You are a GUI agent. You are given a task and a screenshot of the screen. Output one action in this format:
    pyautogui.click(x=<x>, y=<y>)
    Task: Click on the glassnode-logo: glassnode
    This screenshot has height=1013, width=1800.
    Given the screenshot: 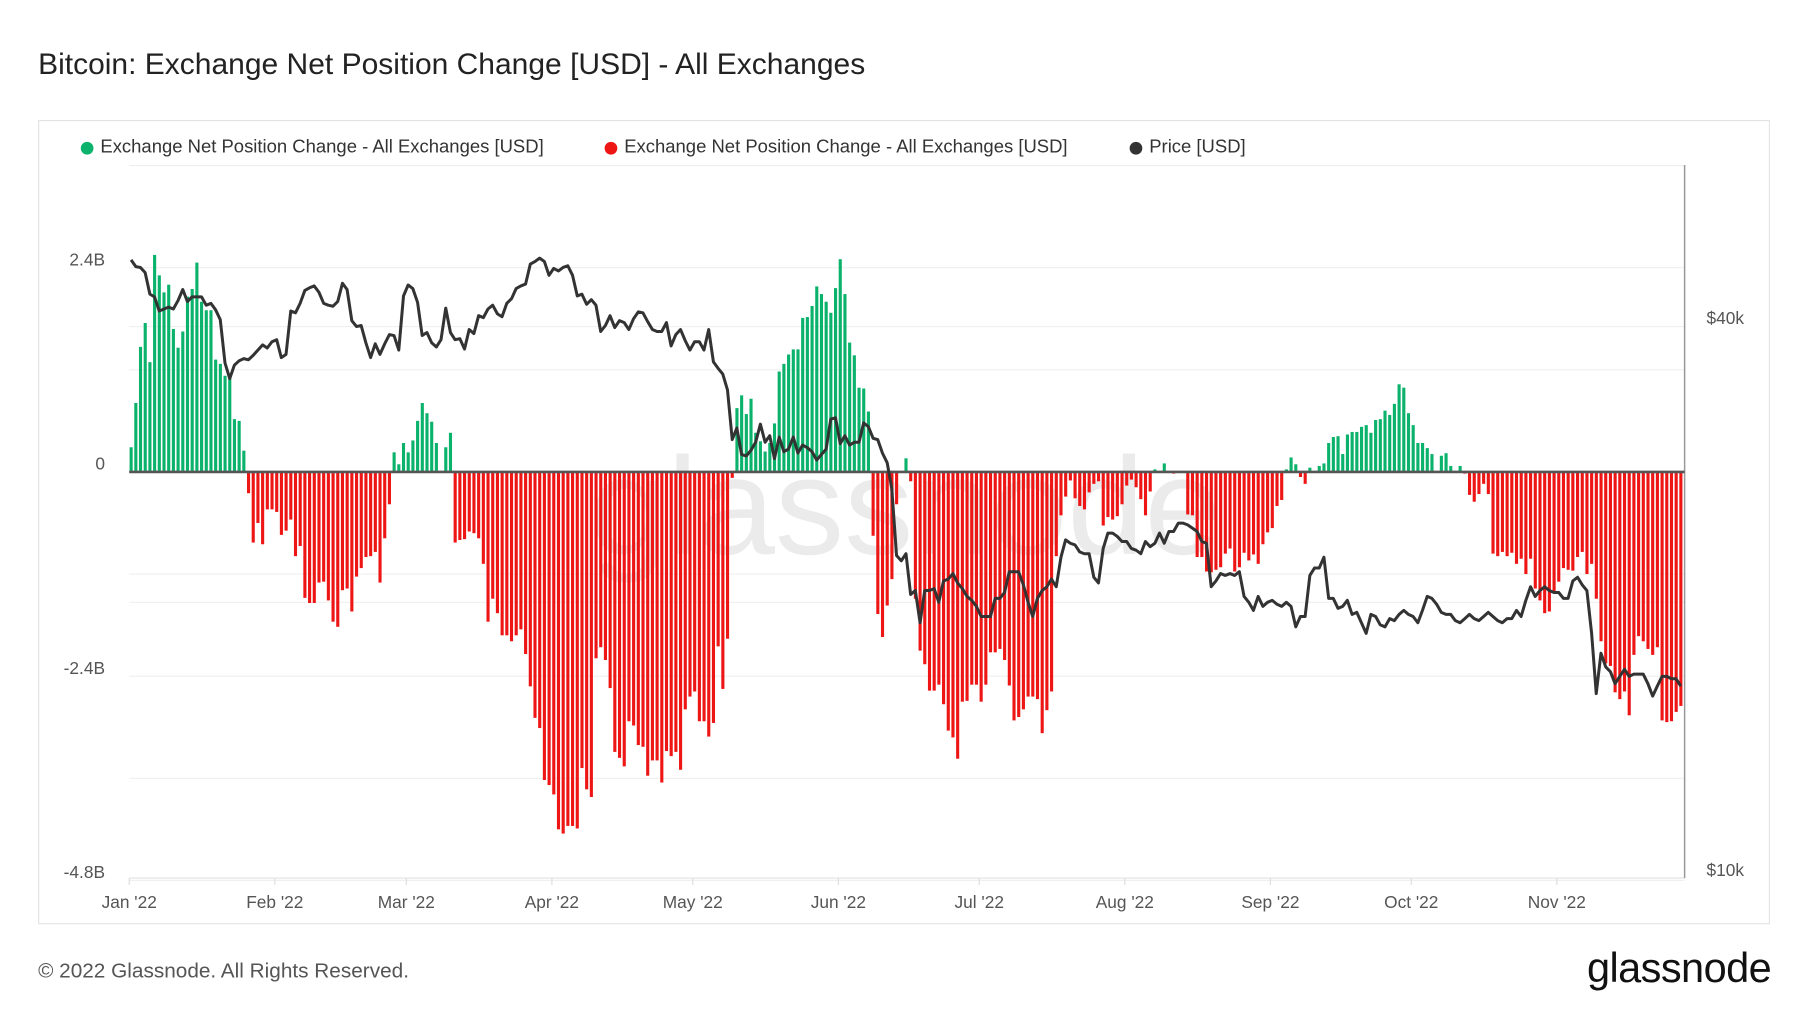 What is the action you would take?
    pyautogui.click(x=1679, y=967)
    